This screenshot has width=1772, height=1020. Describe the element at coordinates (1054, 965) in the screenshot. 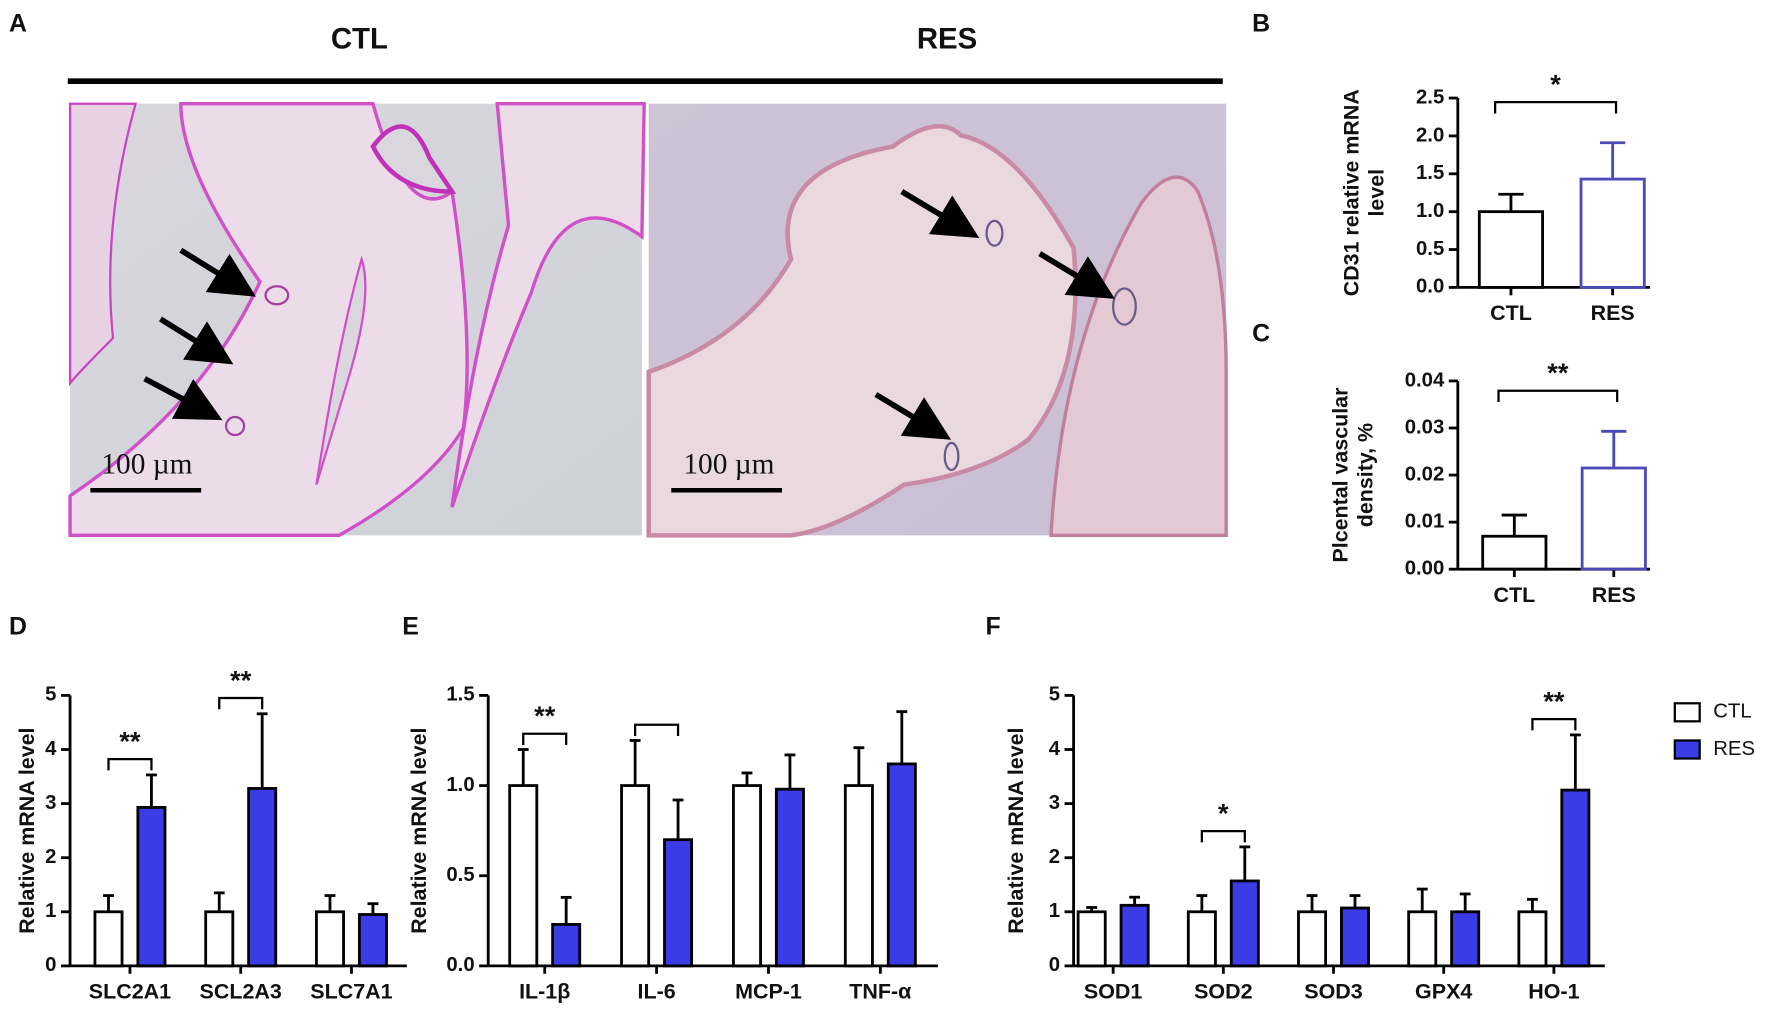

I see `y-tick-label: 0` at that location.